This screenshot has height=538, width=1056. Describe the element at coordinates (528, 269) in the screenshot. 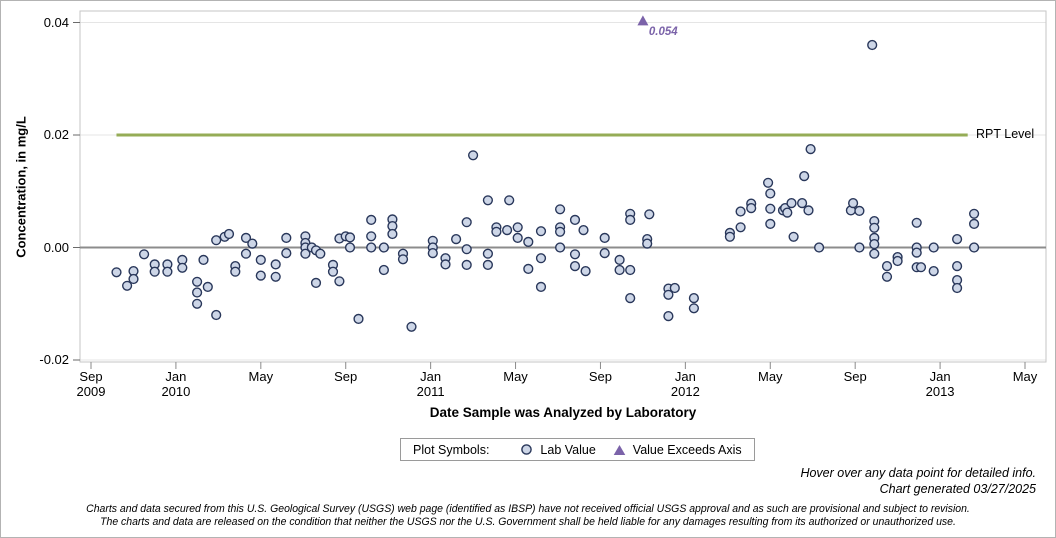

I see `lab-value-point: -0.0038 mg/L` at that location.